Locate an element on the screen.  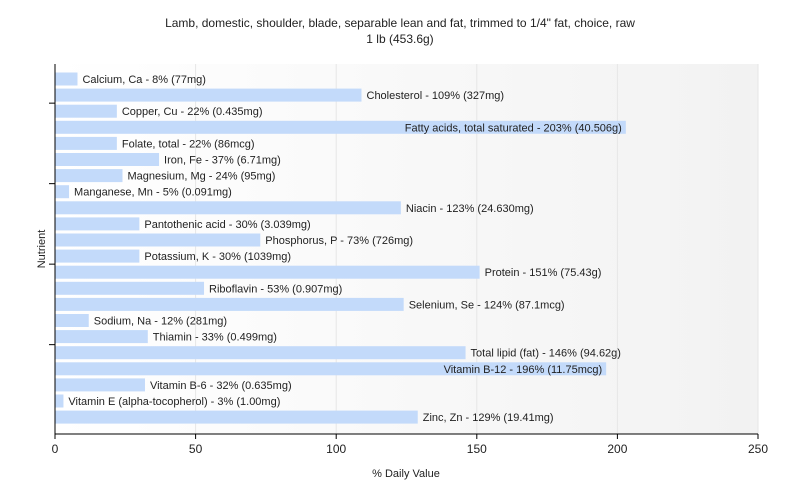
x-tick-label: 100 is located at coordinates (336, 449).